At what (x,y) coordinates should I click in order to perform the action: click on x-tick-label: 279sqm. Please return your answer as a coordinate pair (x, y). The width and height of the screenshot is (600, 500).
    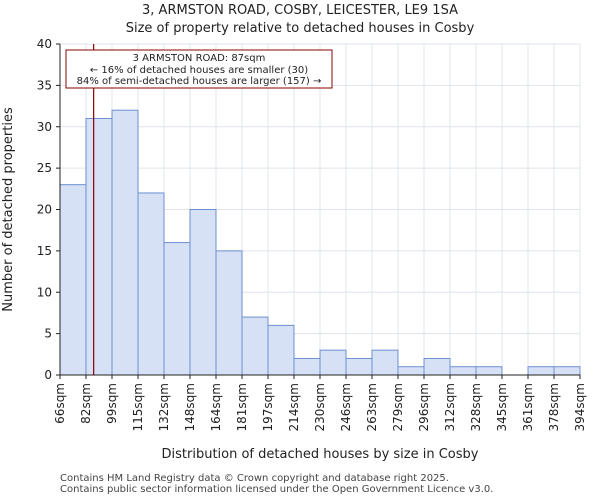
    Looking at the image, I should click on (398, 407).